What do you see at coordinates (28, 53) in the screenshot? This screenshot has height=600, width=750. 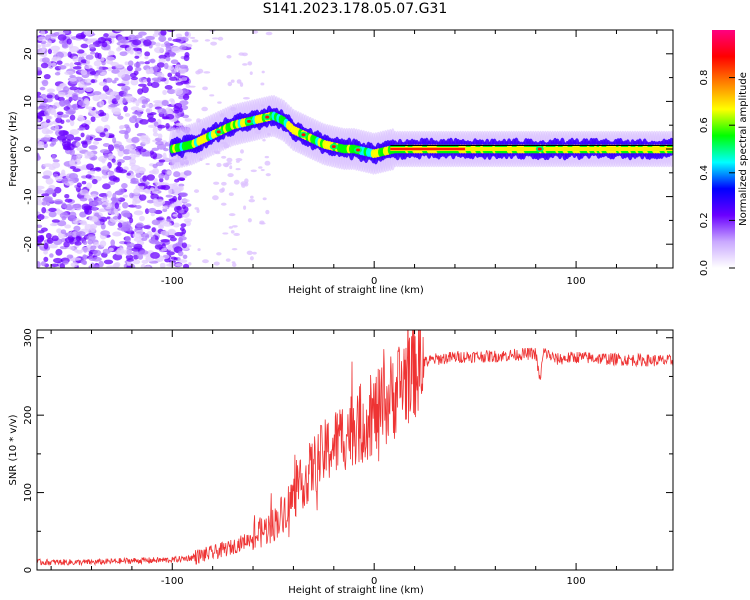 I see `y-tick-label-top: 20` at bounding box center [28, 53].